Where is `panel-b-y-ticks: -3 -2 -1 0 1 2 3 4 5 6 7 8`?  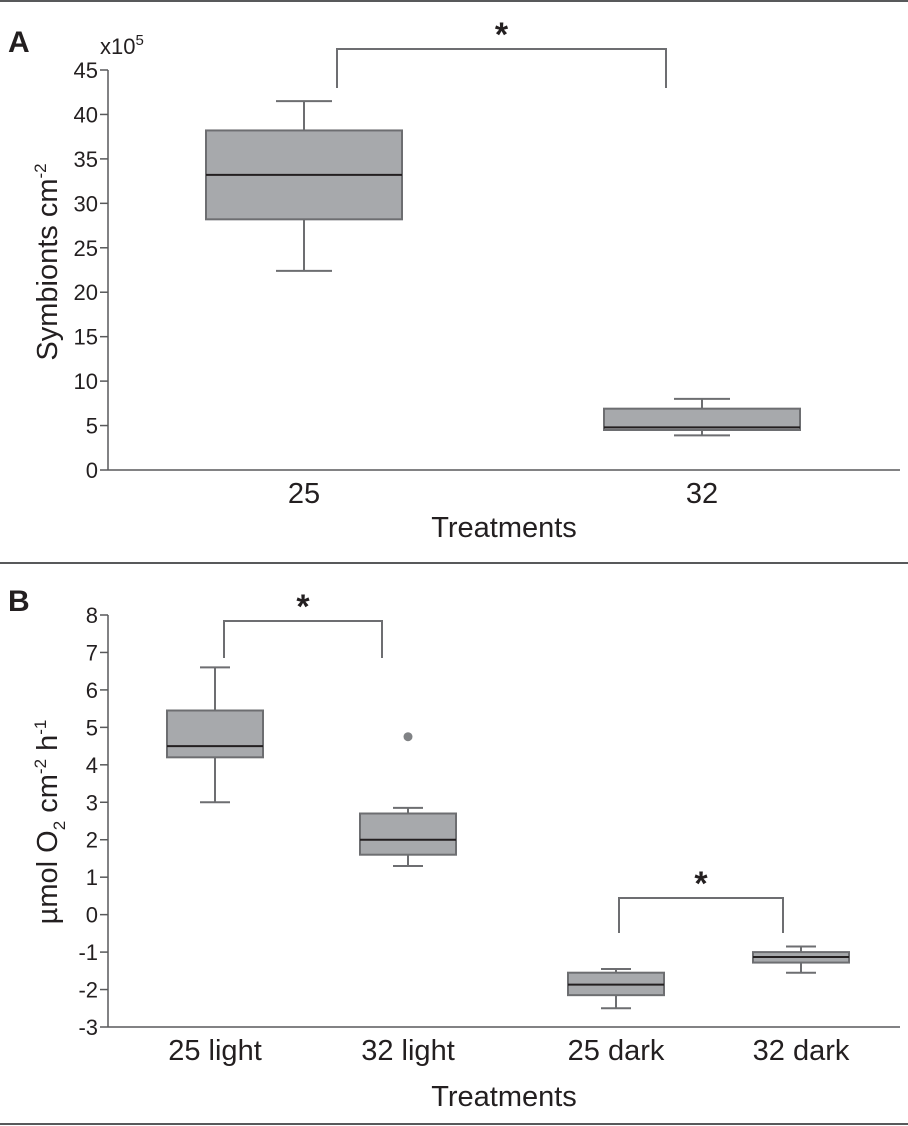 panel-b-y-ticks: -3 -2 -1 0 1 2 3 4 5 6 7 8 is located at coordinates (93, 821).